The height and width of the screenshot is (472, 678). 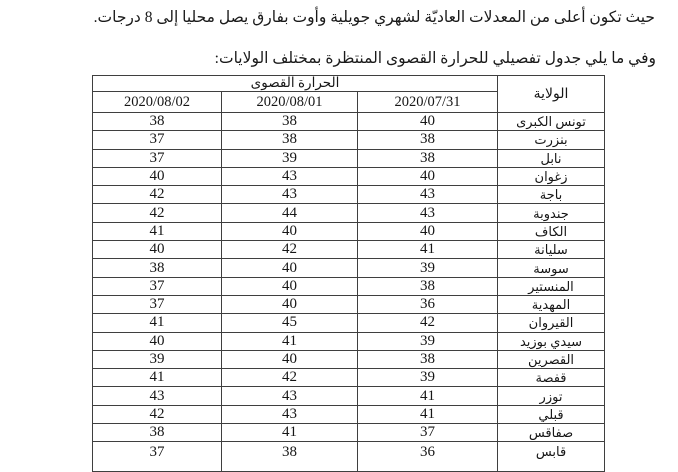 I want to click on state-cell: باجة, so click(x=551, y=195).